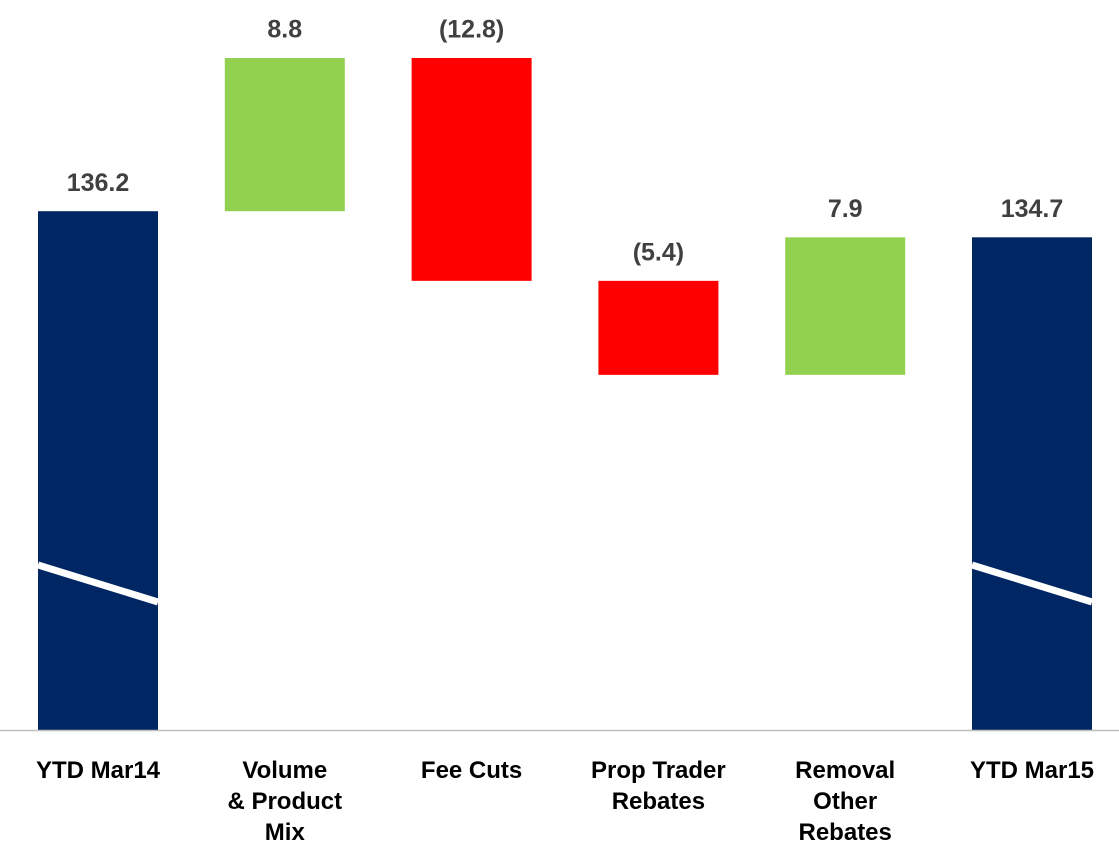  What do you see at coordinates (658, 252) in the screenshot?
I see `data-label: (5.4)` at bounding box center [658, 252].